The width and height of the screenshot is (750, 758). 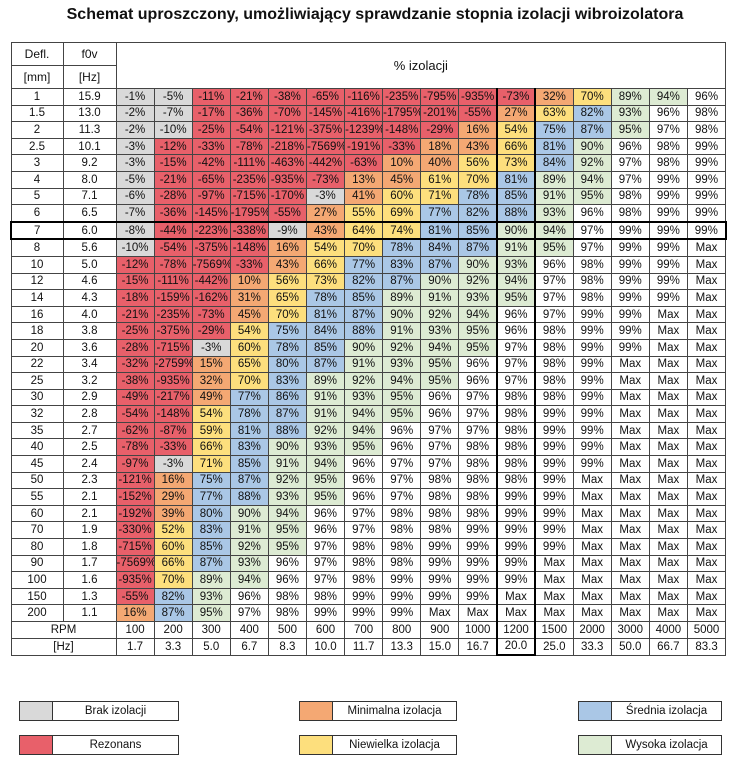 I want to click on header-f0v-unit: [Hz], so click(x=89, y=77).